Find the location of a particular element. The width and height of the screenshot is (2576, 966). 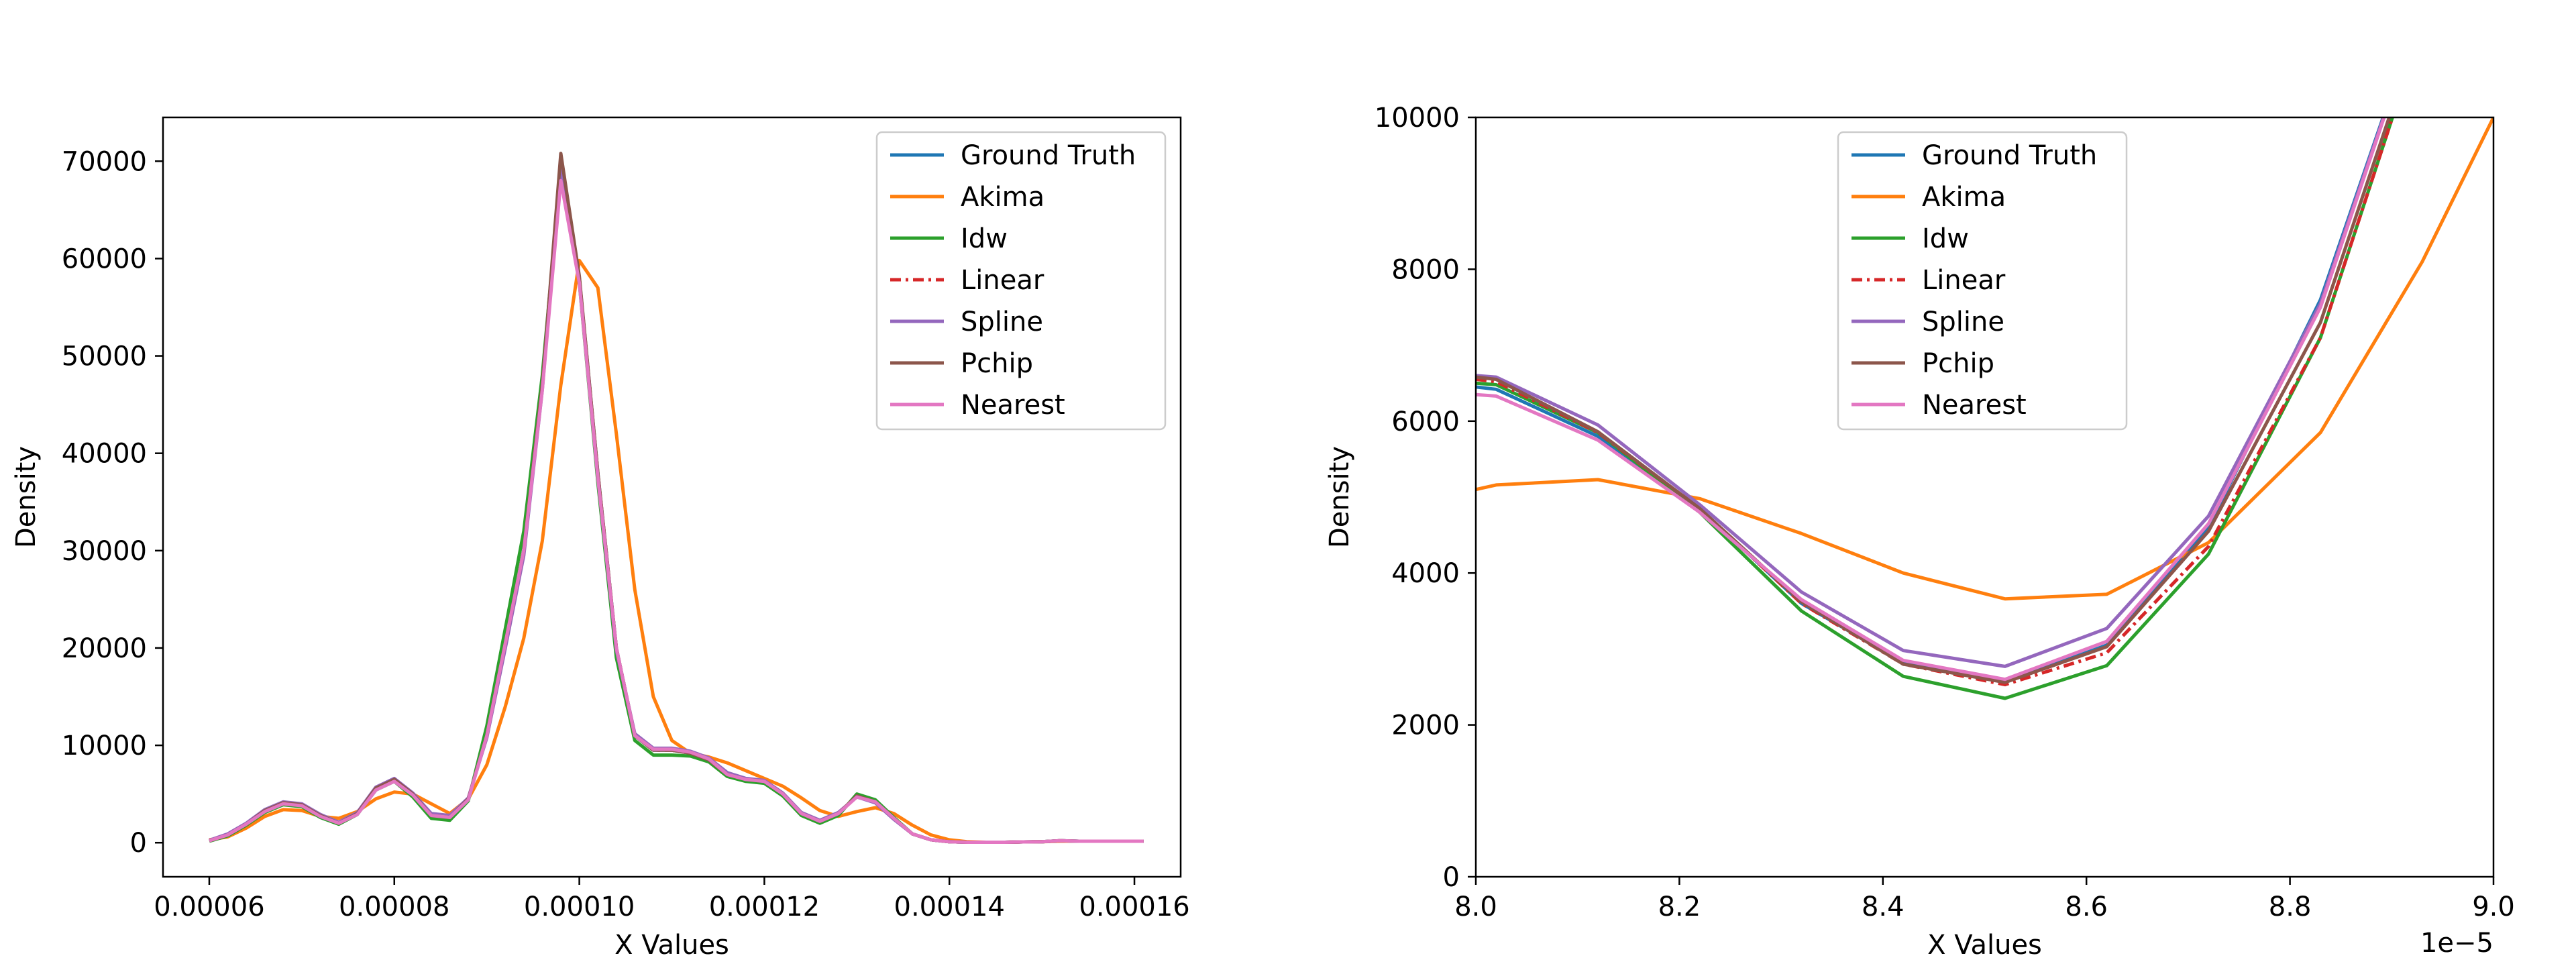

x-tick-label: 8.8 is located at coordinates (2290, 907).